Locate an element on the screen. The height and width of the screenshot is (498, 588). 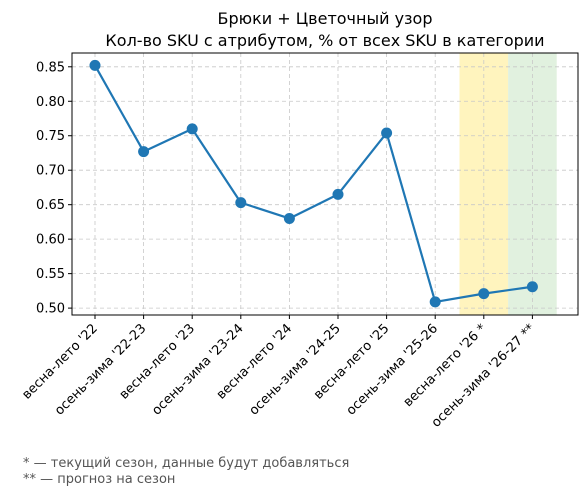
highlight-bands is located at coordinates (508, 184).